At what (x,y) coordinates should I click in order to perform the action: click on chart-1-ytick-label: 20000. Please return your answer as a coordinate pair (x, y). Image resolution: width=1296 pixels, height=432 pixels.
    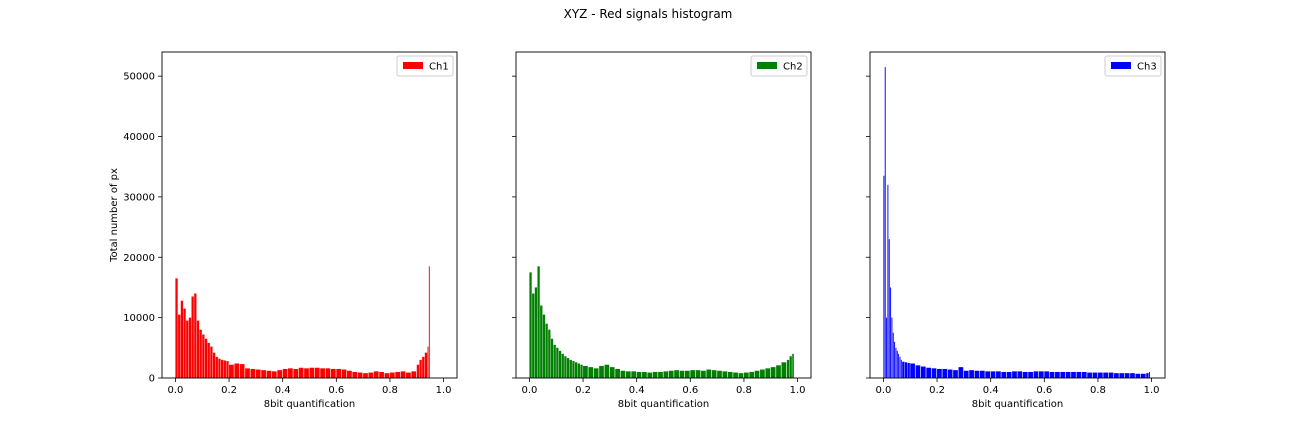
    Looking at the image, I should click on (139, 258).